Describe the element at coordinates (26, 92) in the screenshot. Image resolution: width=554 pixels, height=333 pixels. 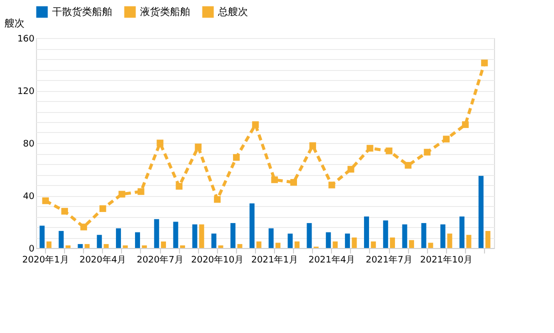
I see `y-tick-label: 120` at that location.